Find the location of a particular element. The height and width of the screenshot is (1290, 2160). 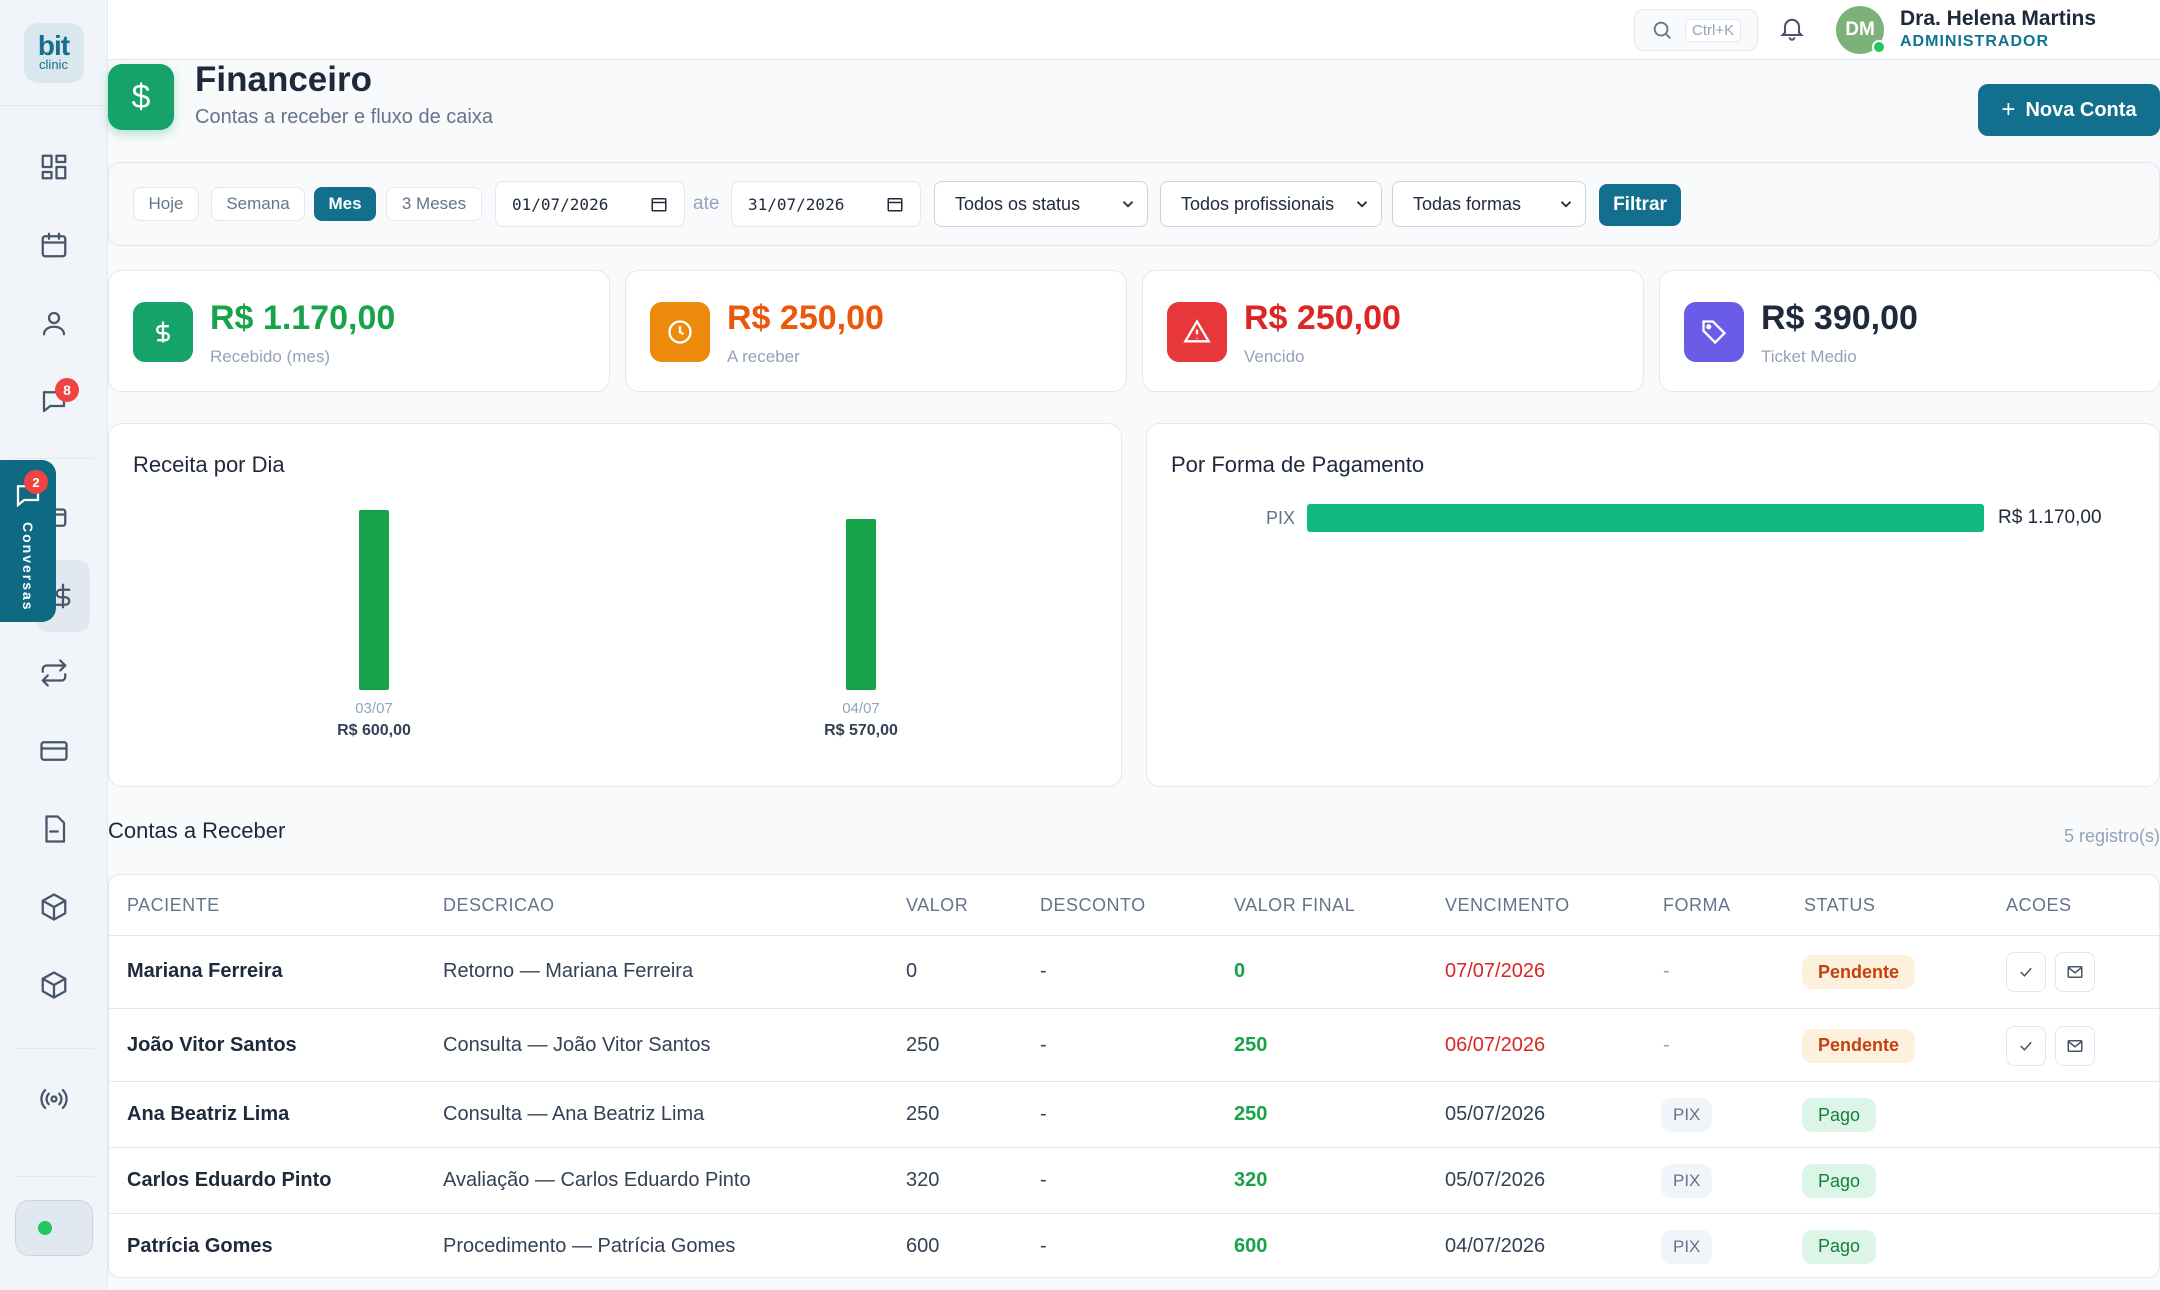

patient-name: Patrícia Gomes is located at coordinates (200, 1245).